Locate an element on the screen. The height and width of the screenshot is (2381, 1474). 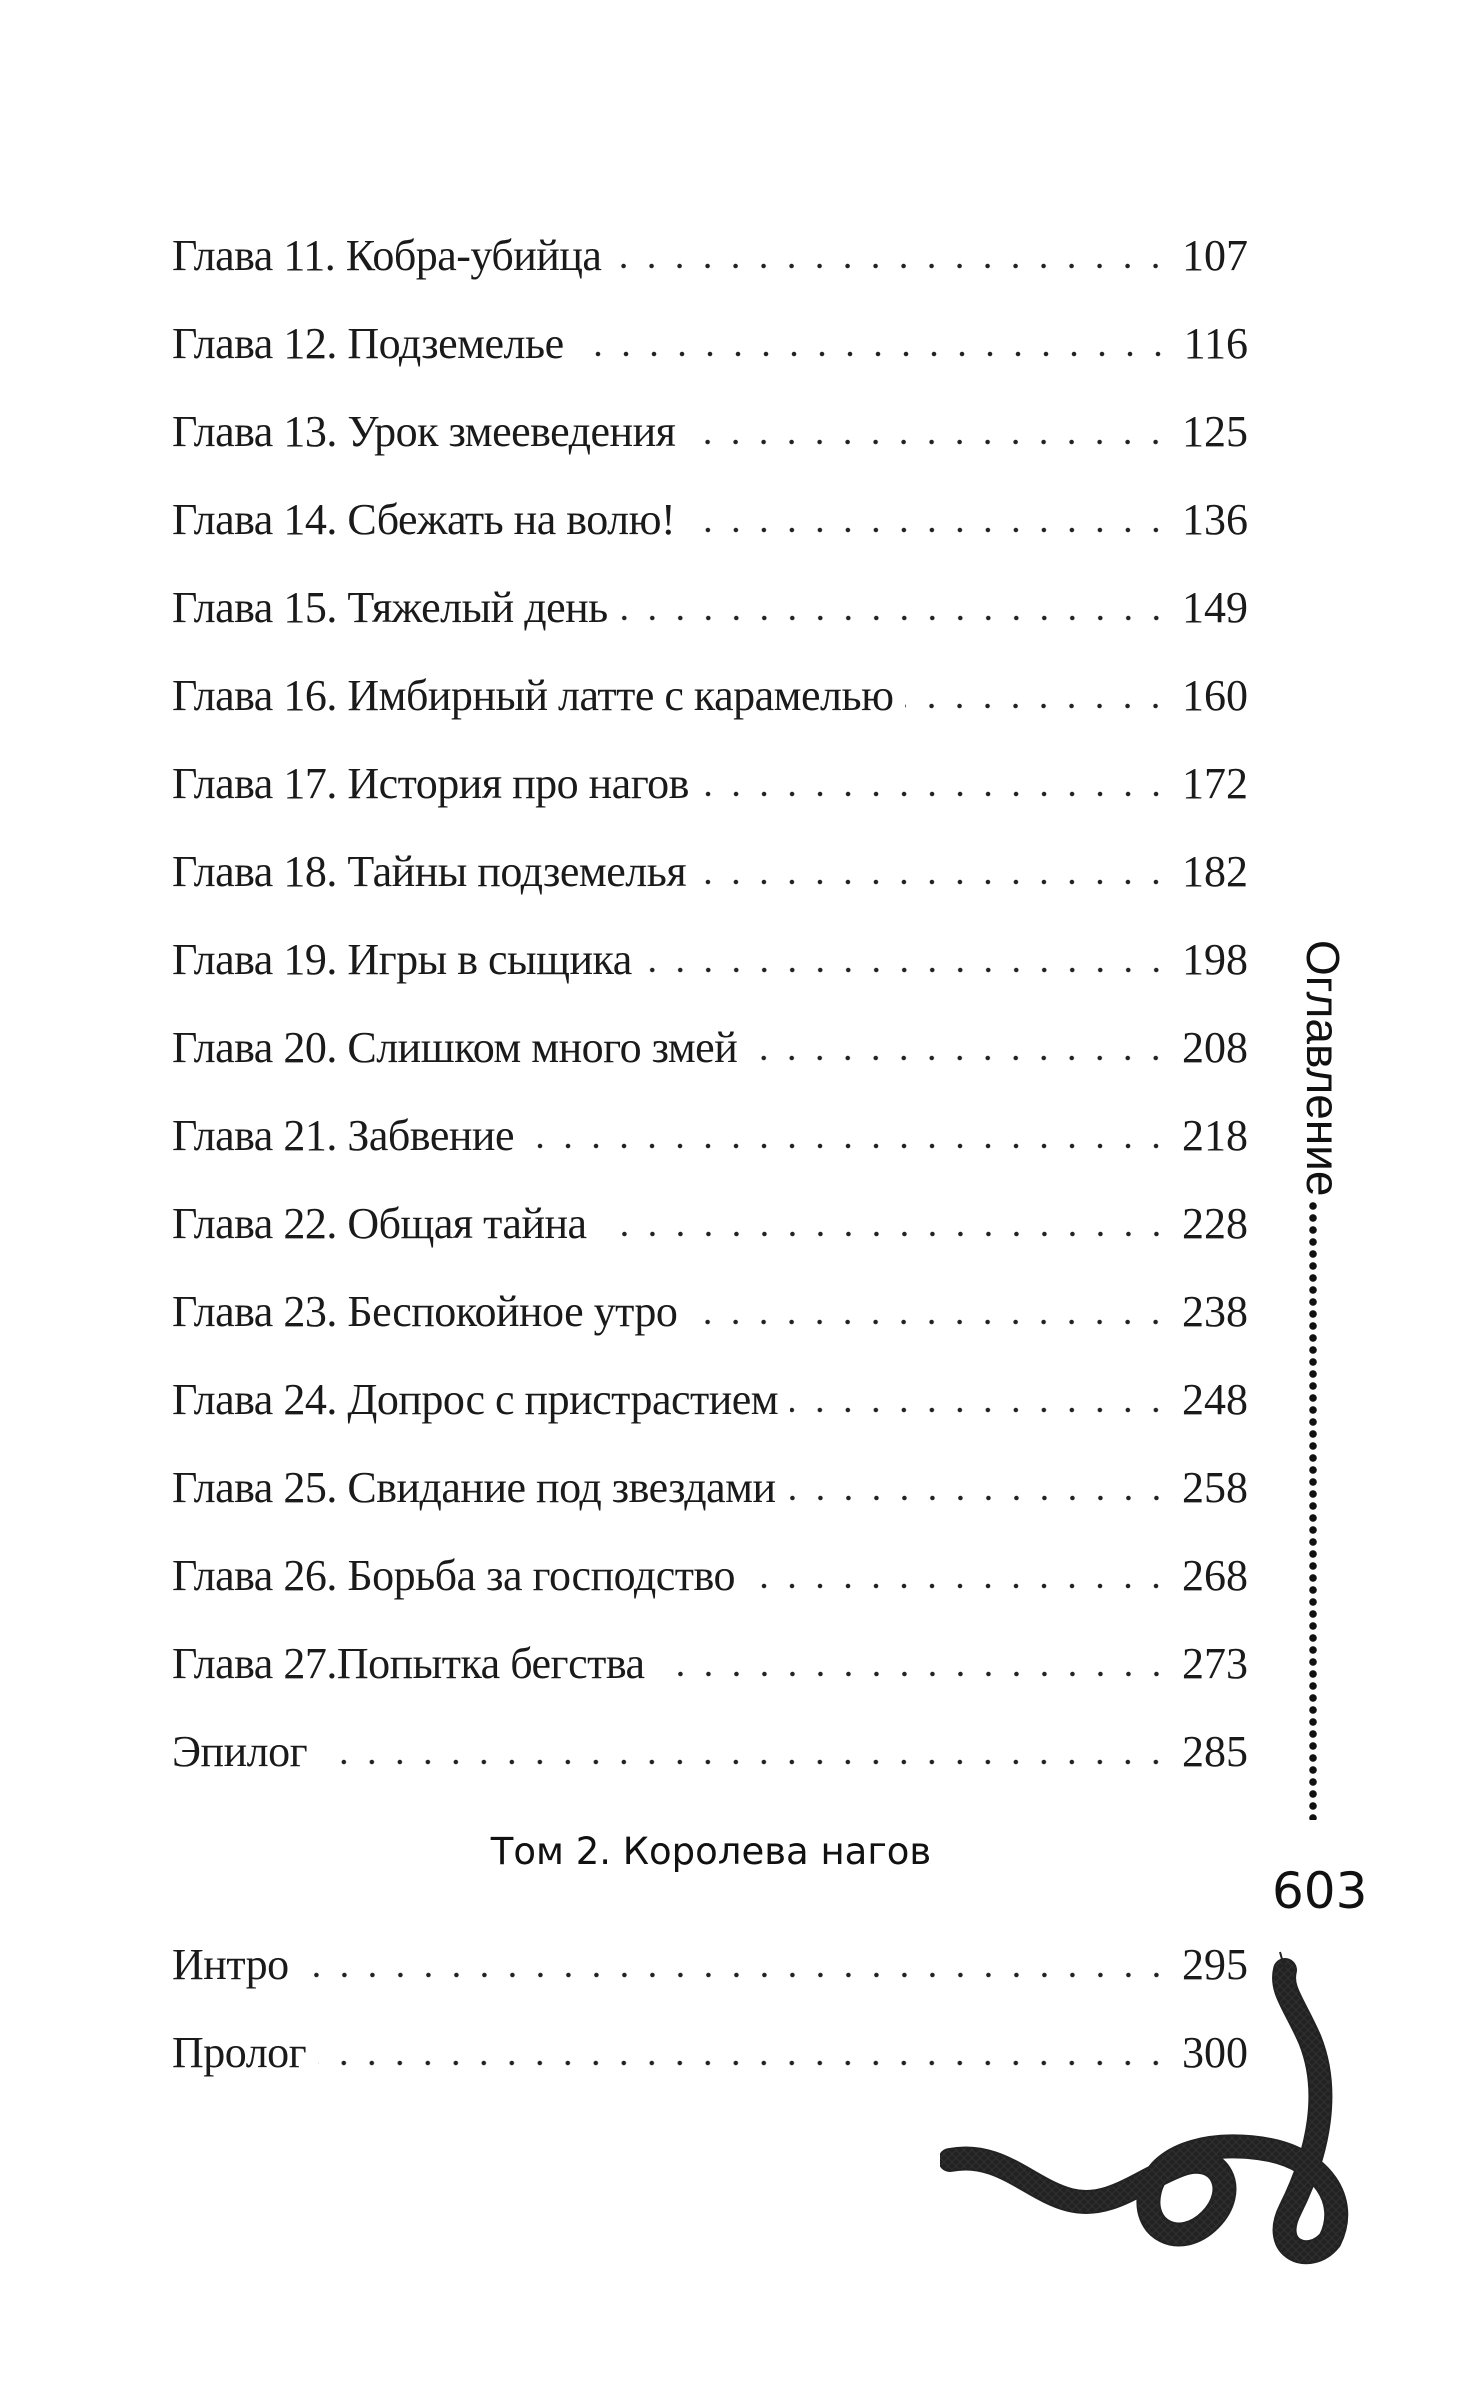
entry-page: 125 is located at coordinates (1215, 431).